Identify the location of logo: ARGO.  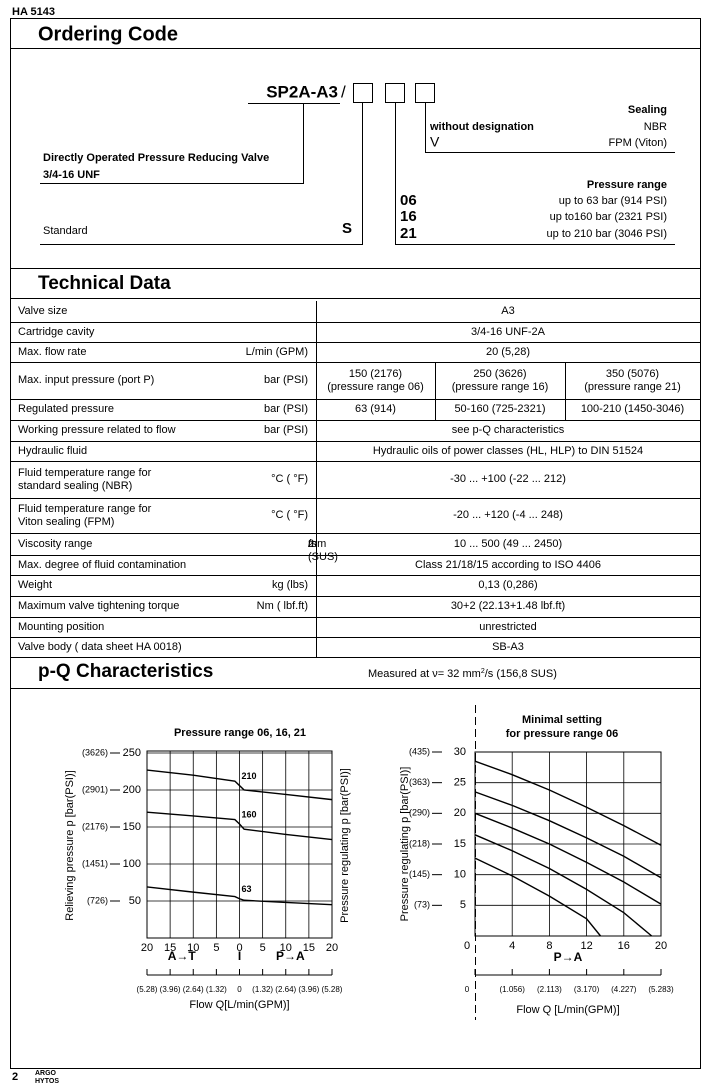
(46, 1073).